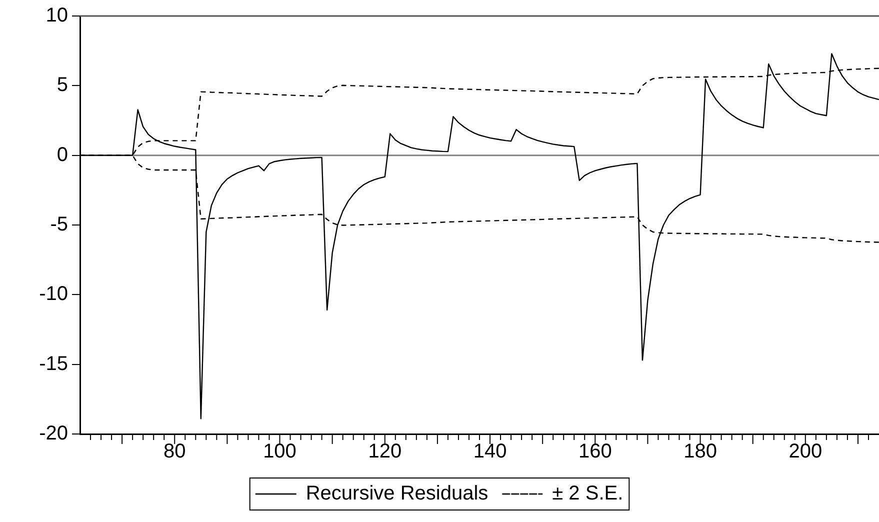 This screenshot has width=879, height=522. What do you see at coordinates (588, 493) in the screenshot?
I see `legend-label: ± 2 S.E.` at bounding box center [588, 493].